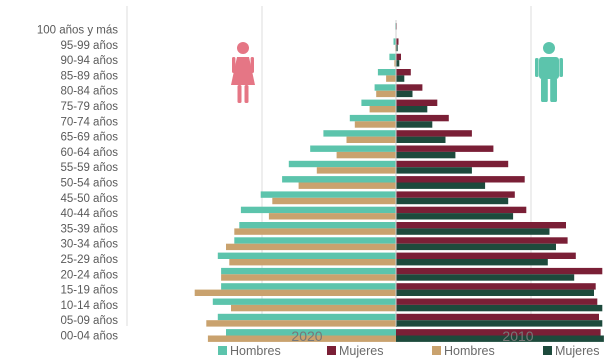 This screenshot has height=360, width=606. I want to click on legend: Hombres Mujeres Hombres Mujeres, so click(408, 351).